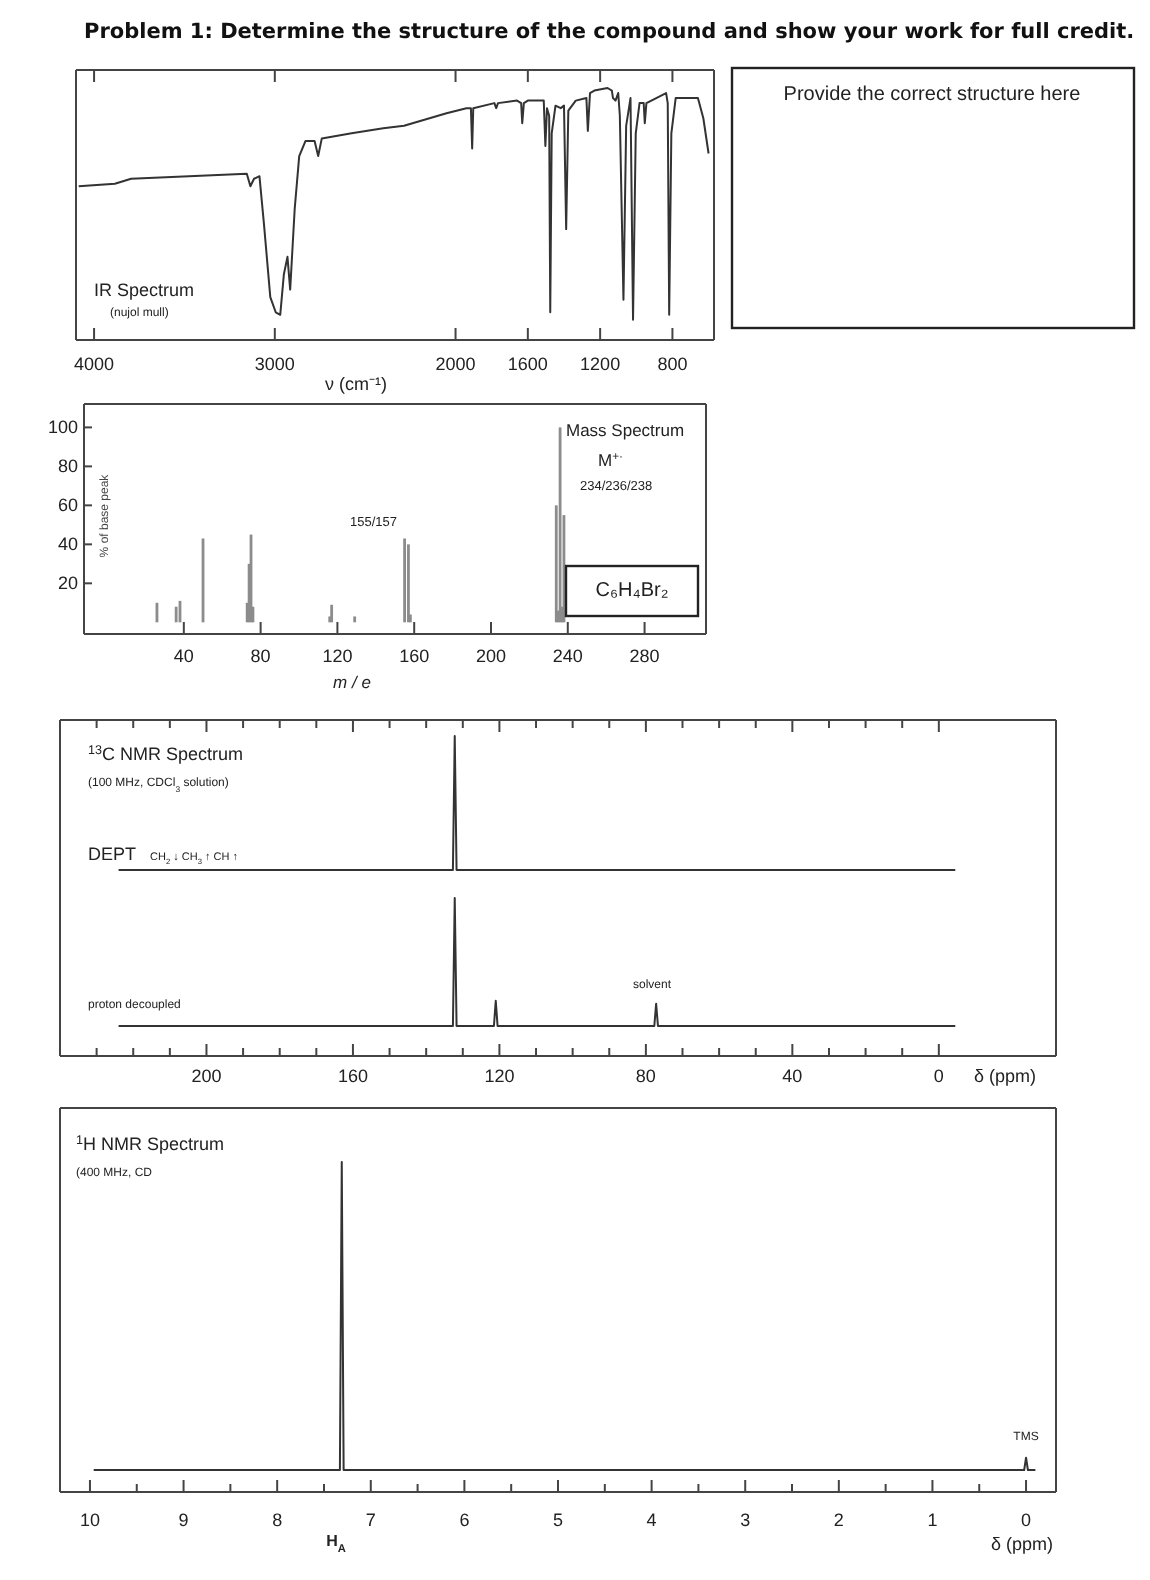  I want to click on annotation: C₆H₄Br₂, so click(632, 591).